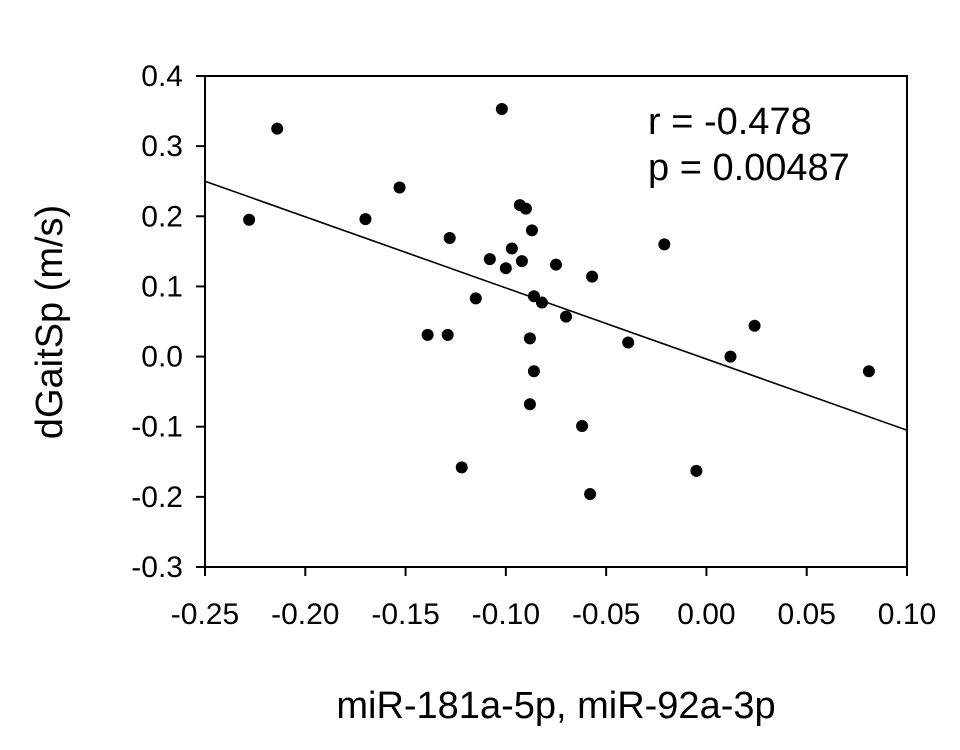  Describe the element at coordinates (50, 322) in the screenshot. I see `y-axis-title: dGaitSp (m/s)` at that location.